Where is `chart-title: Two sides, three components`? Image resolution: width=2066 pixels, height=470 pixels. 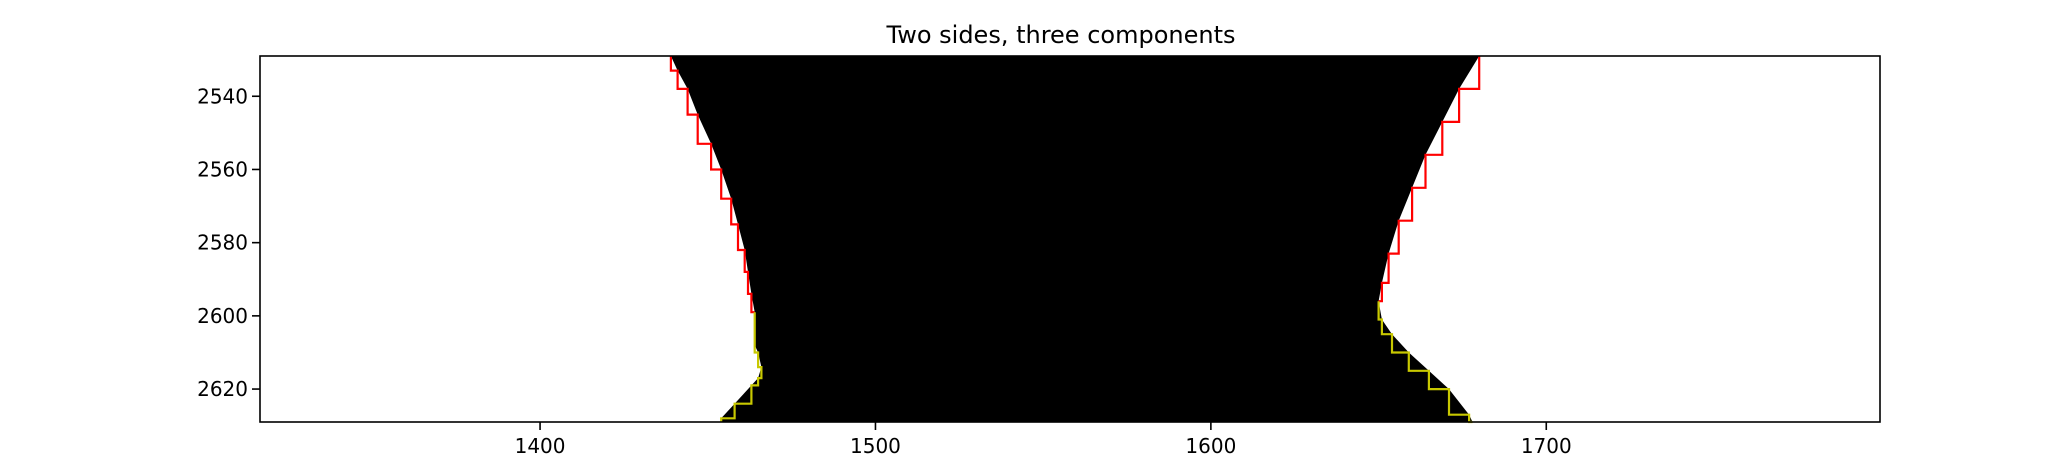 chart-title: Two sides, three components is located at coordinates (1061, 35).